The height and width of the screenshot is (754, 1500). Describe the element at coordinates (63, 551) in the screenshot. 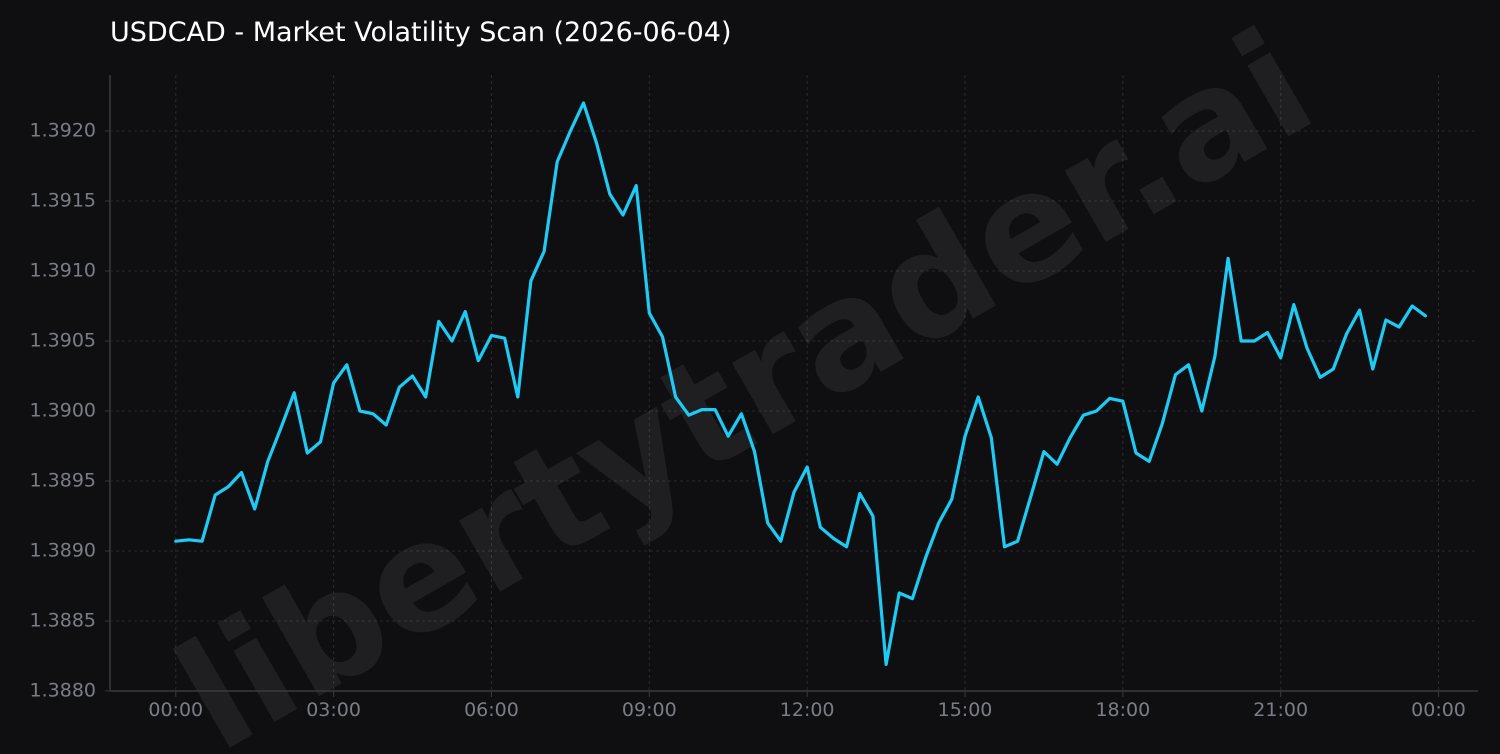

I see `y-tick-label: 1.3890` at that location.